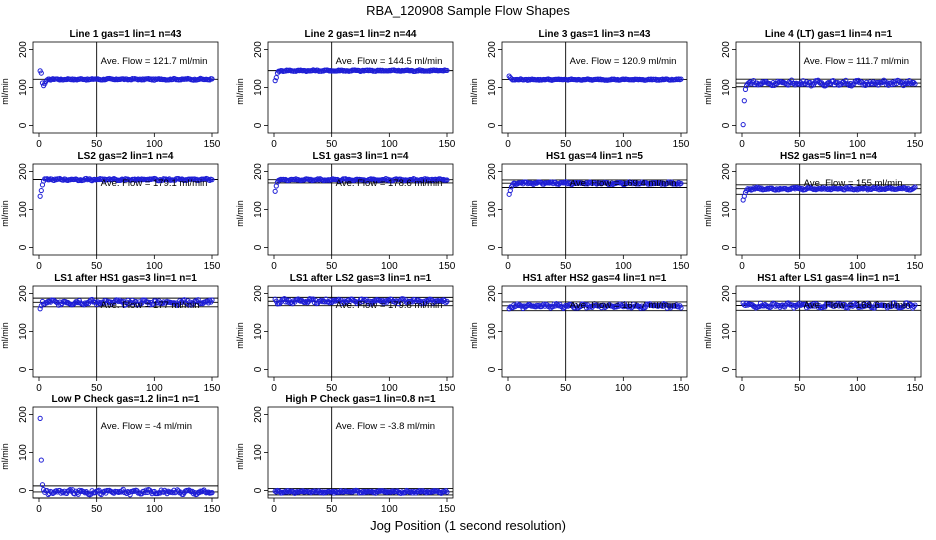  What do you see at coordinates (828, 156) in the screenshot?
I see `panel-title: HS2 gas=5 lin=1 n=4` at bounding box center [828, 156].